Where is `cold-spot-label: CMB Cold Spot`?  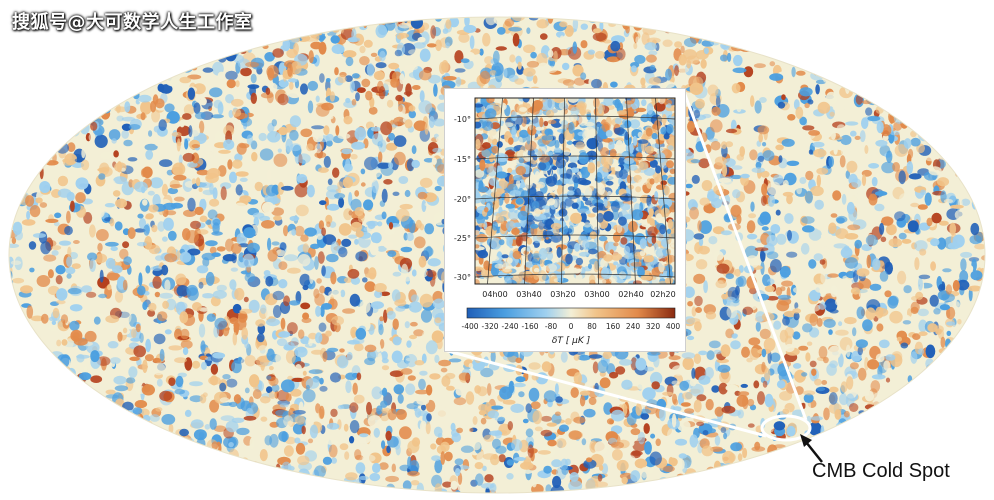
cold-spot-label: CMB Cold Spot is located at coordinates (881, 471).